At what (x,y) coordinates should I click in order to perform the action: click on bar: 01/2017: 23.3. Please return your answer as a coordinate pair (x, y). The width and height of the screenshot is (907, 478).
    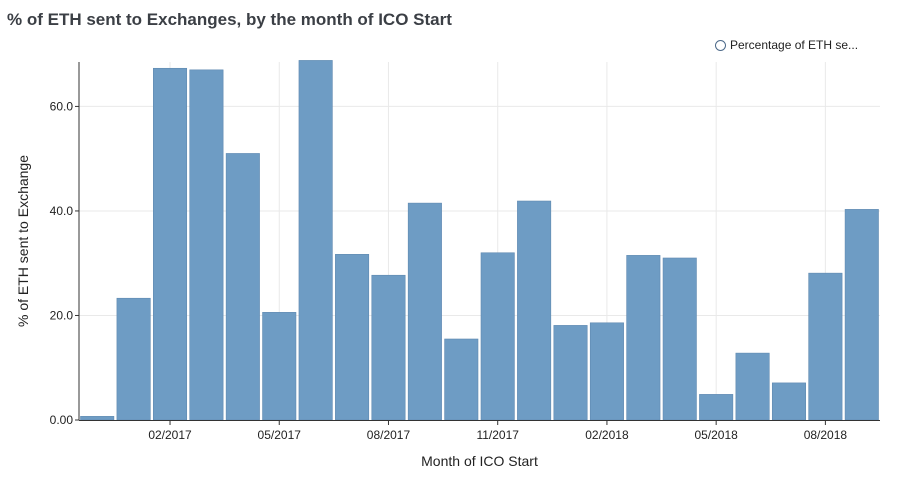
    Looking at the image, I should click on (133, 359).